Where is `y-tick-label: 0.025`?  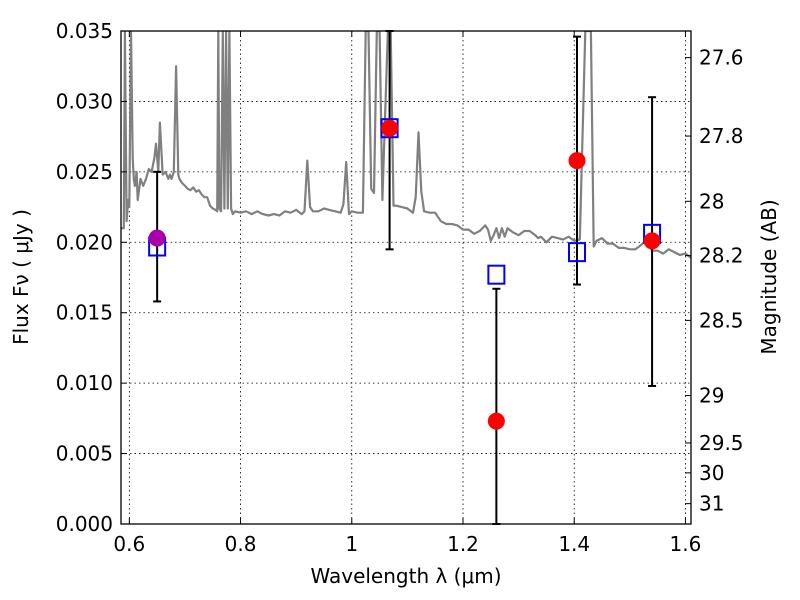
y-tick-label: 0.025 is located at coordinates (84, 172).